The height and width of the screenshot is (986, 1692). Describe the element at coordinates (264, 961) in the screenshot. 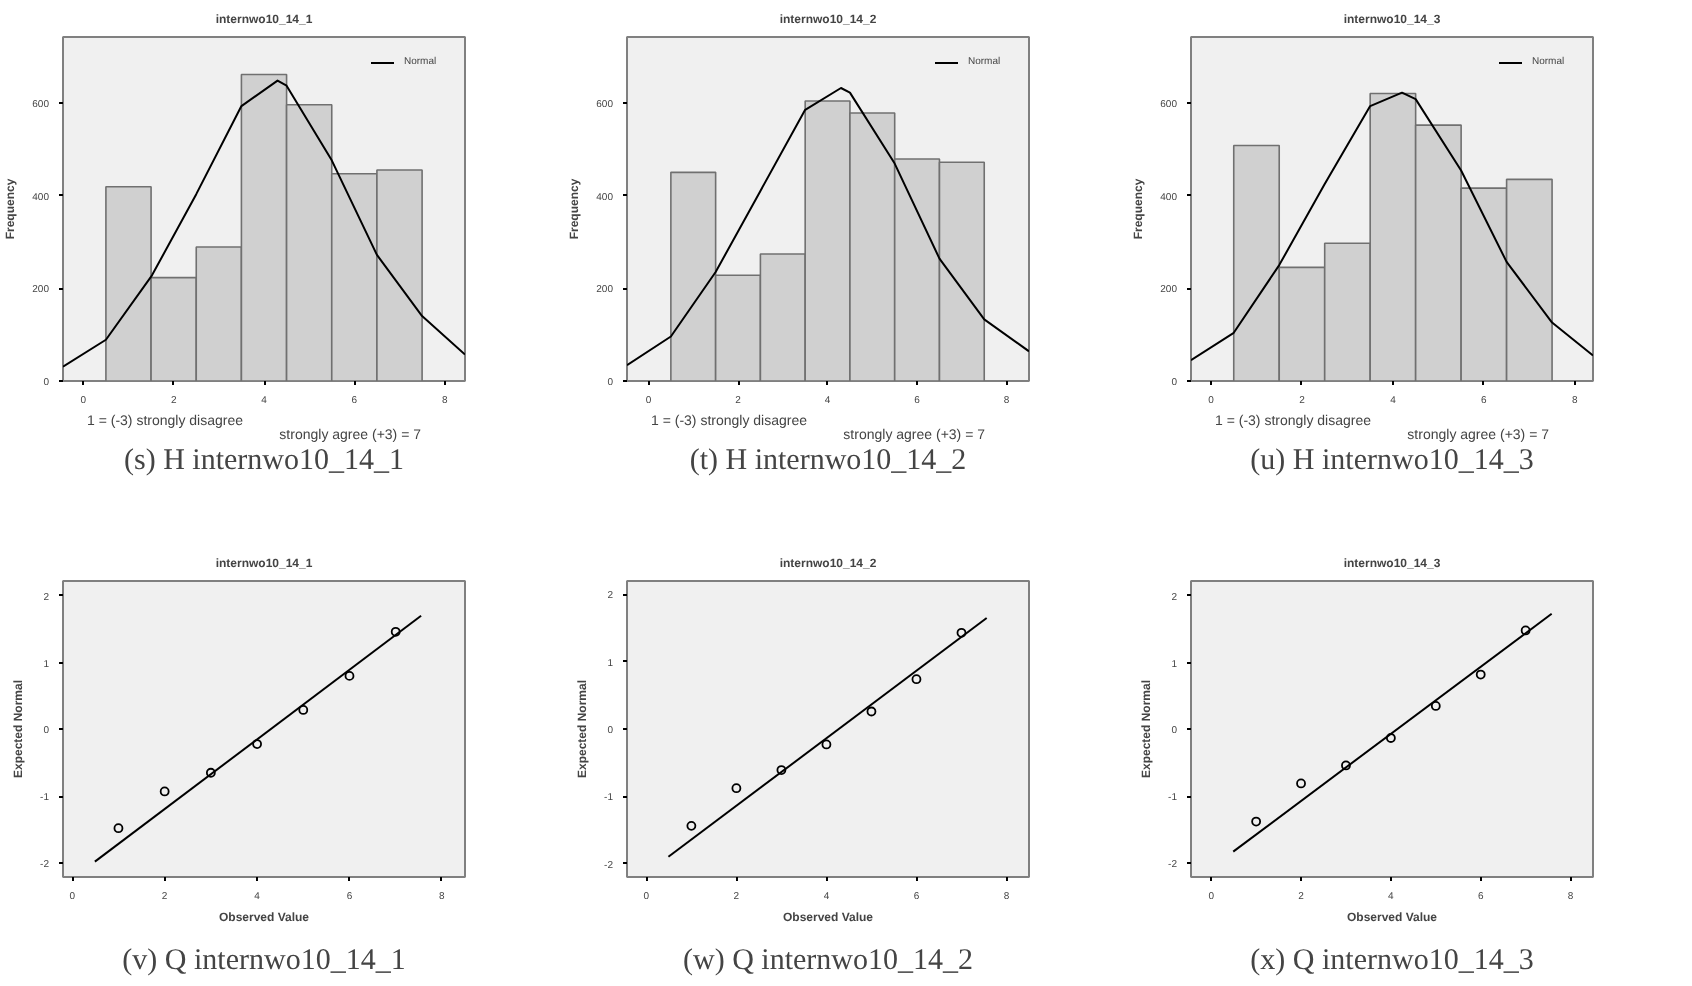

I see `text: (v) Q internwo10_14_1` at that location.